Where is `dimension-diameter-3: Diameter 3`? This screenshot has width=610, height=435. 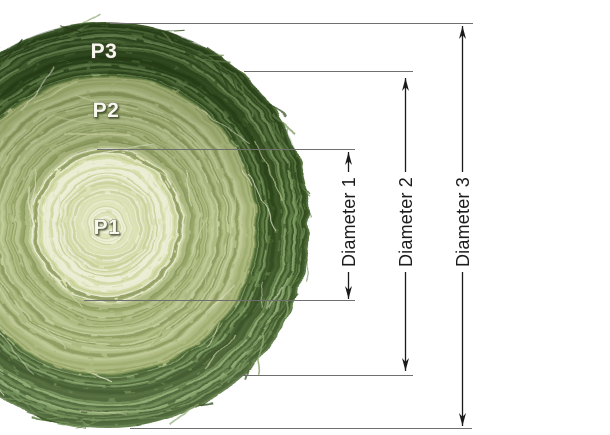 dimension-diameter-3: Diameter 3 is located at coordinates (463, 226).